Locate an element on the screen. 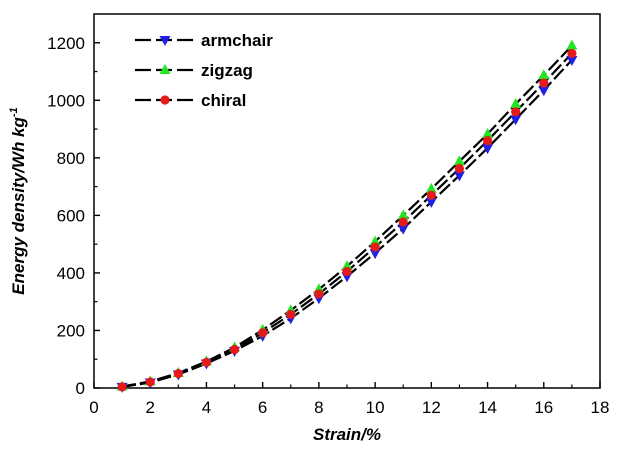  legend-label-zigzag: zigzag is located at coordinates (227, 70).